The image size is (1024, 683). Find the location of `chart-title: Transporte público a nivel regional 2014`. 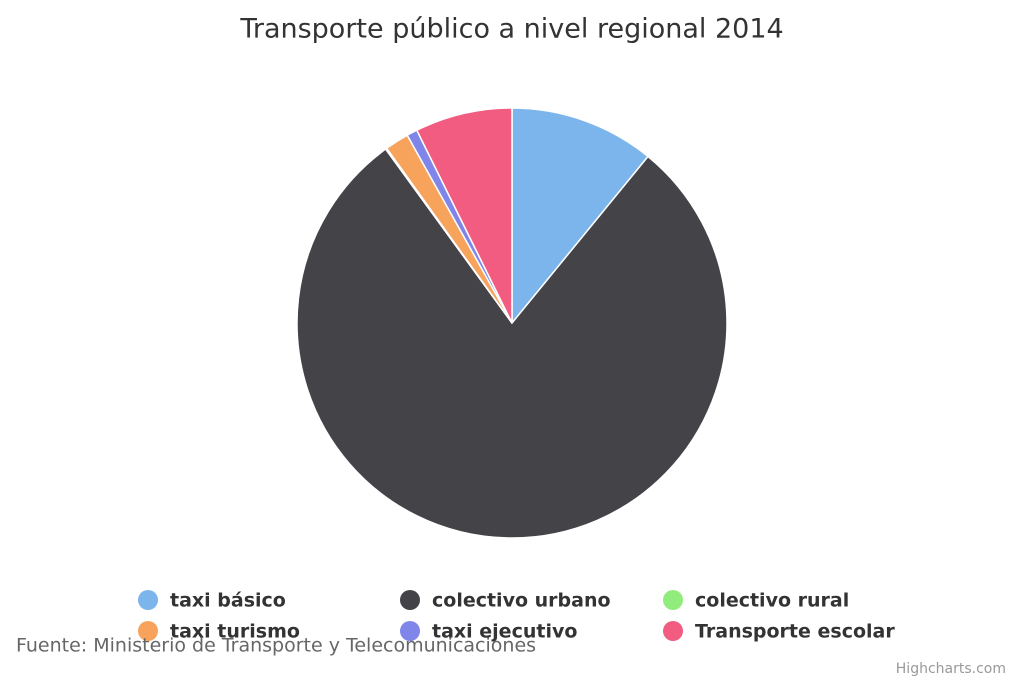

chart-title: Transporte público a nivel regional 2014 is located at coordinates (511, 29).